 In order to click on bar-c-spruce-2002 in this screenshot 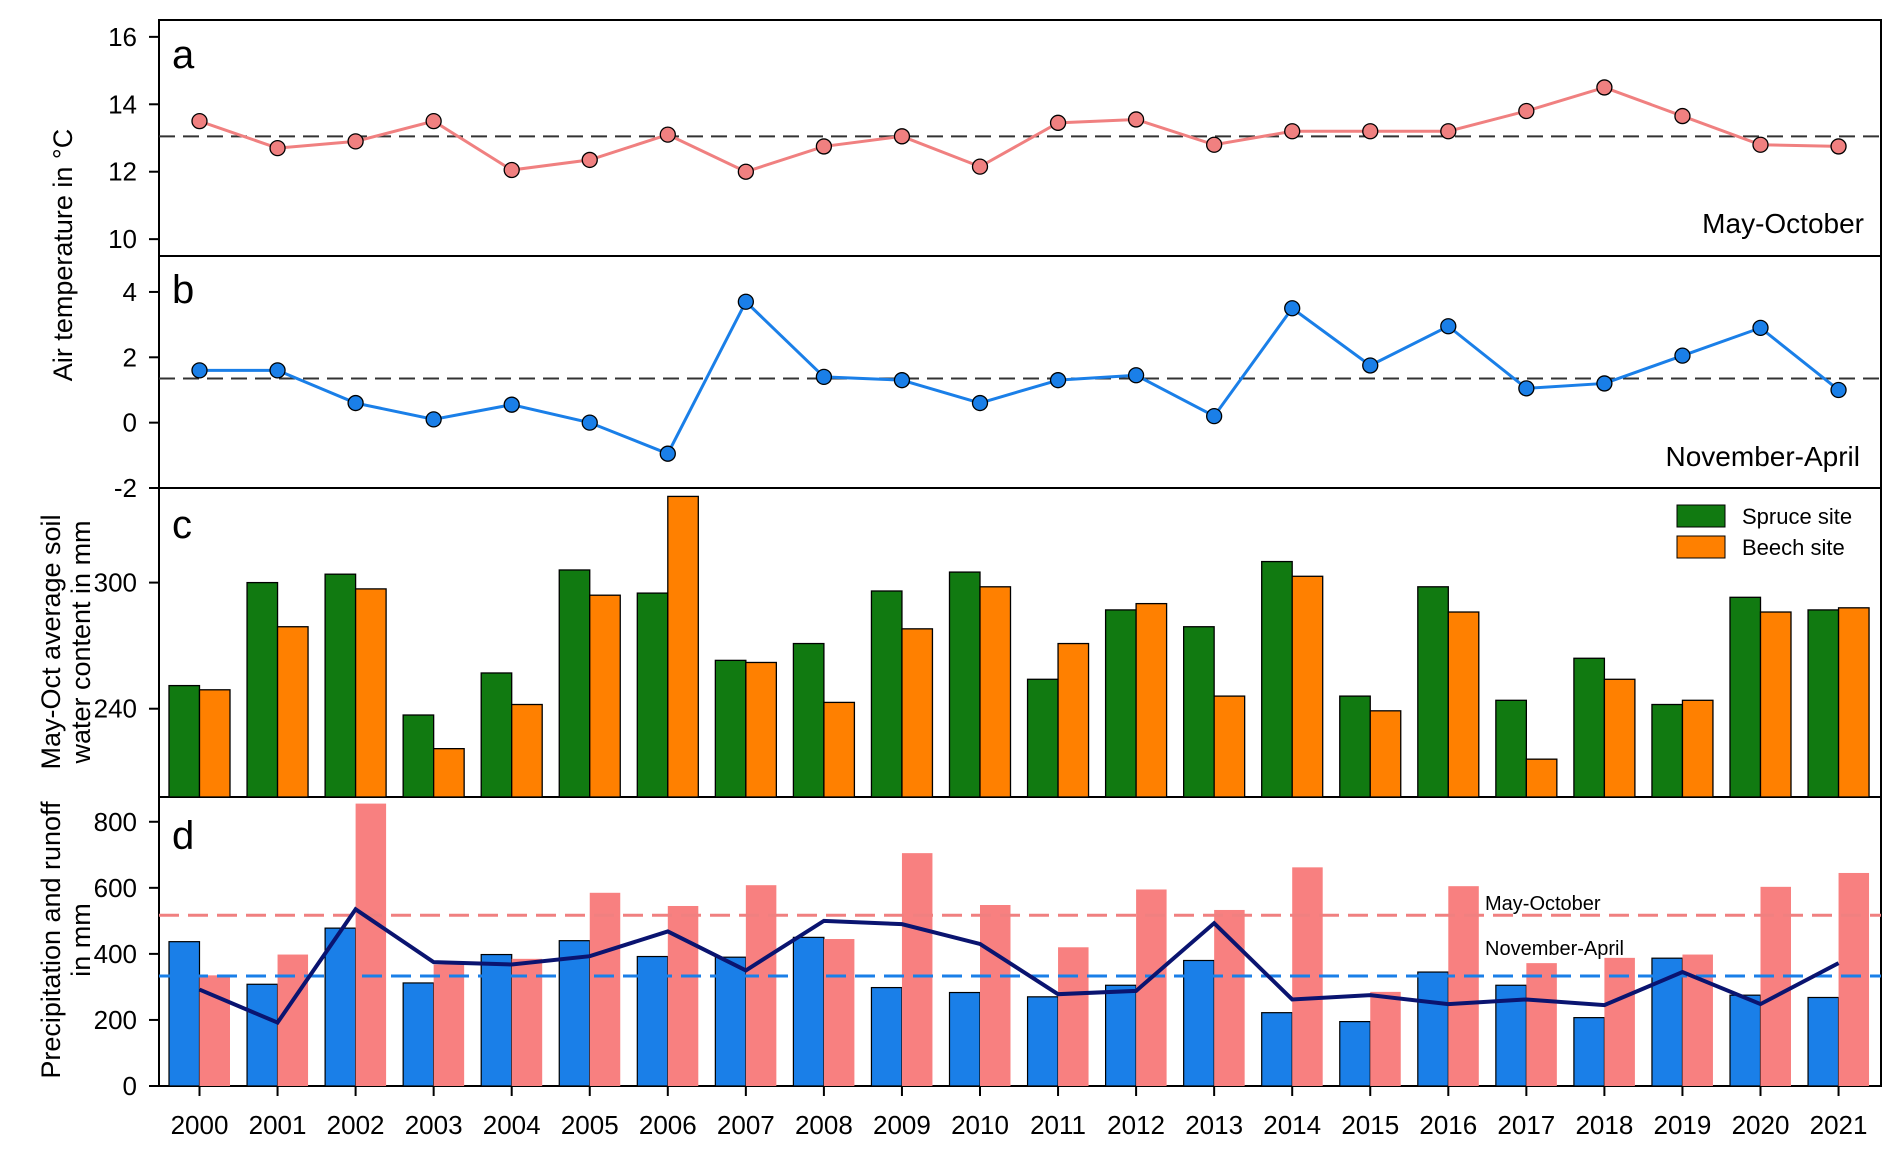, I will do `click(340, 685)`.